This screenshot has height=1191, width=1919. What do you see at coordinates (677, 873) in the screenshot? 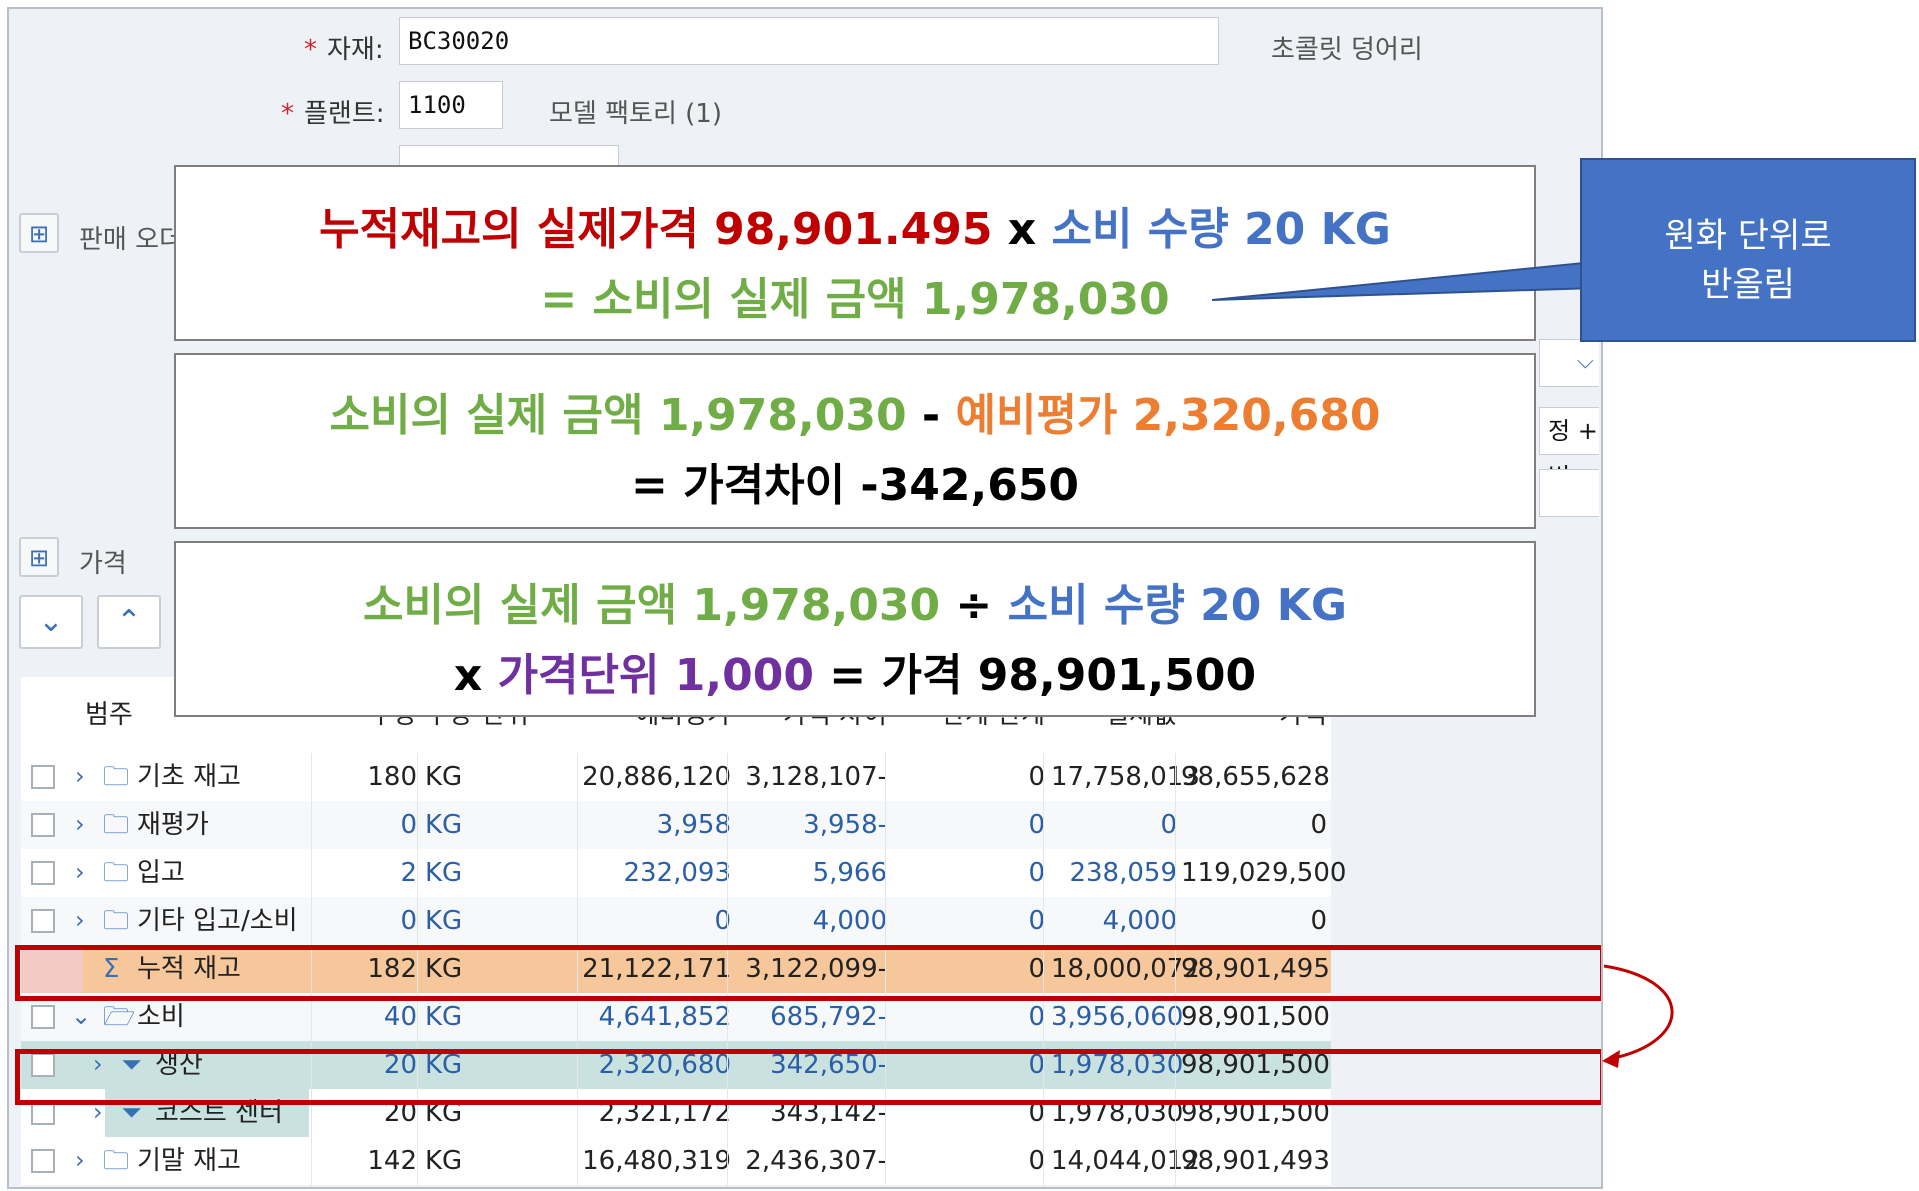
I see `cell-prelim: 232,093` at bounding box center [677, 873].